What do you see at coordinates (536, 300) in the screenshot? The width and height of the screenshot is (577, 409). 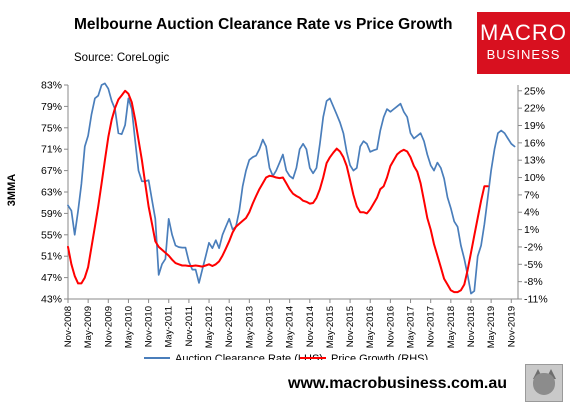 I see `right-tick-label: -11%` at bounding box center [536, 300].